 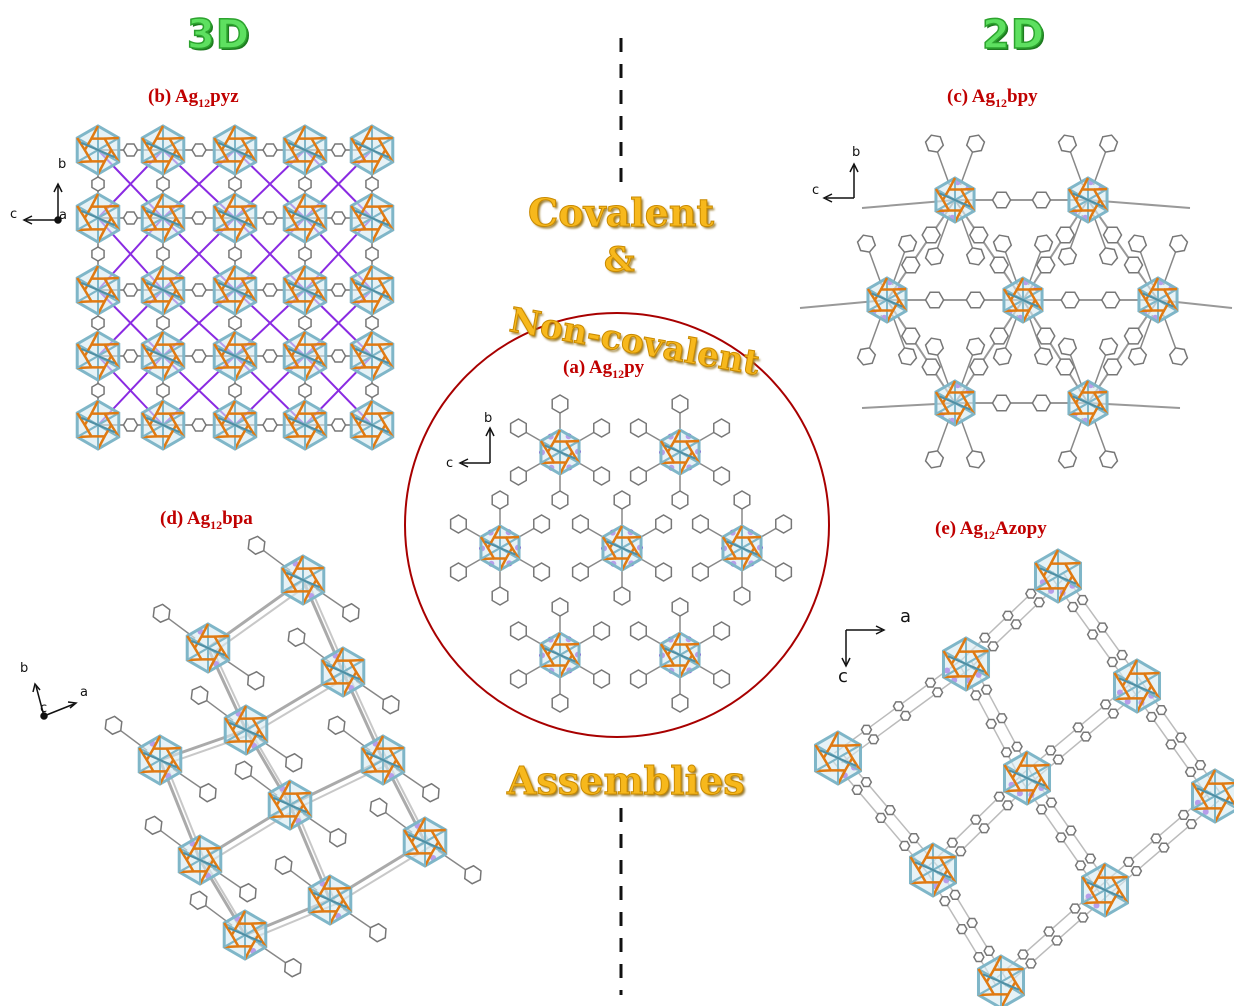 I want to click on panel-label-a: (a) Ag12py, so click(x=604, y=369).